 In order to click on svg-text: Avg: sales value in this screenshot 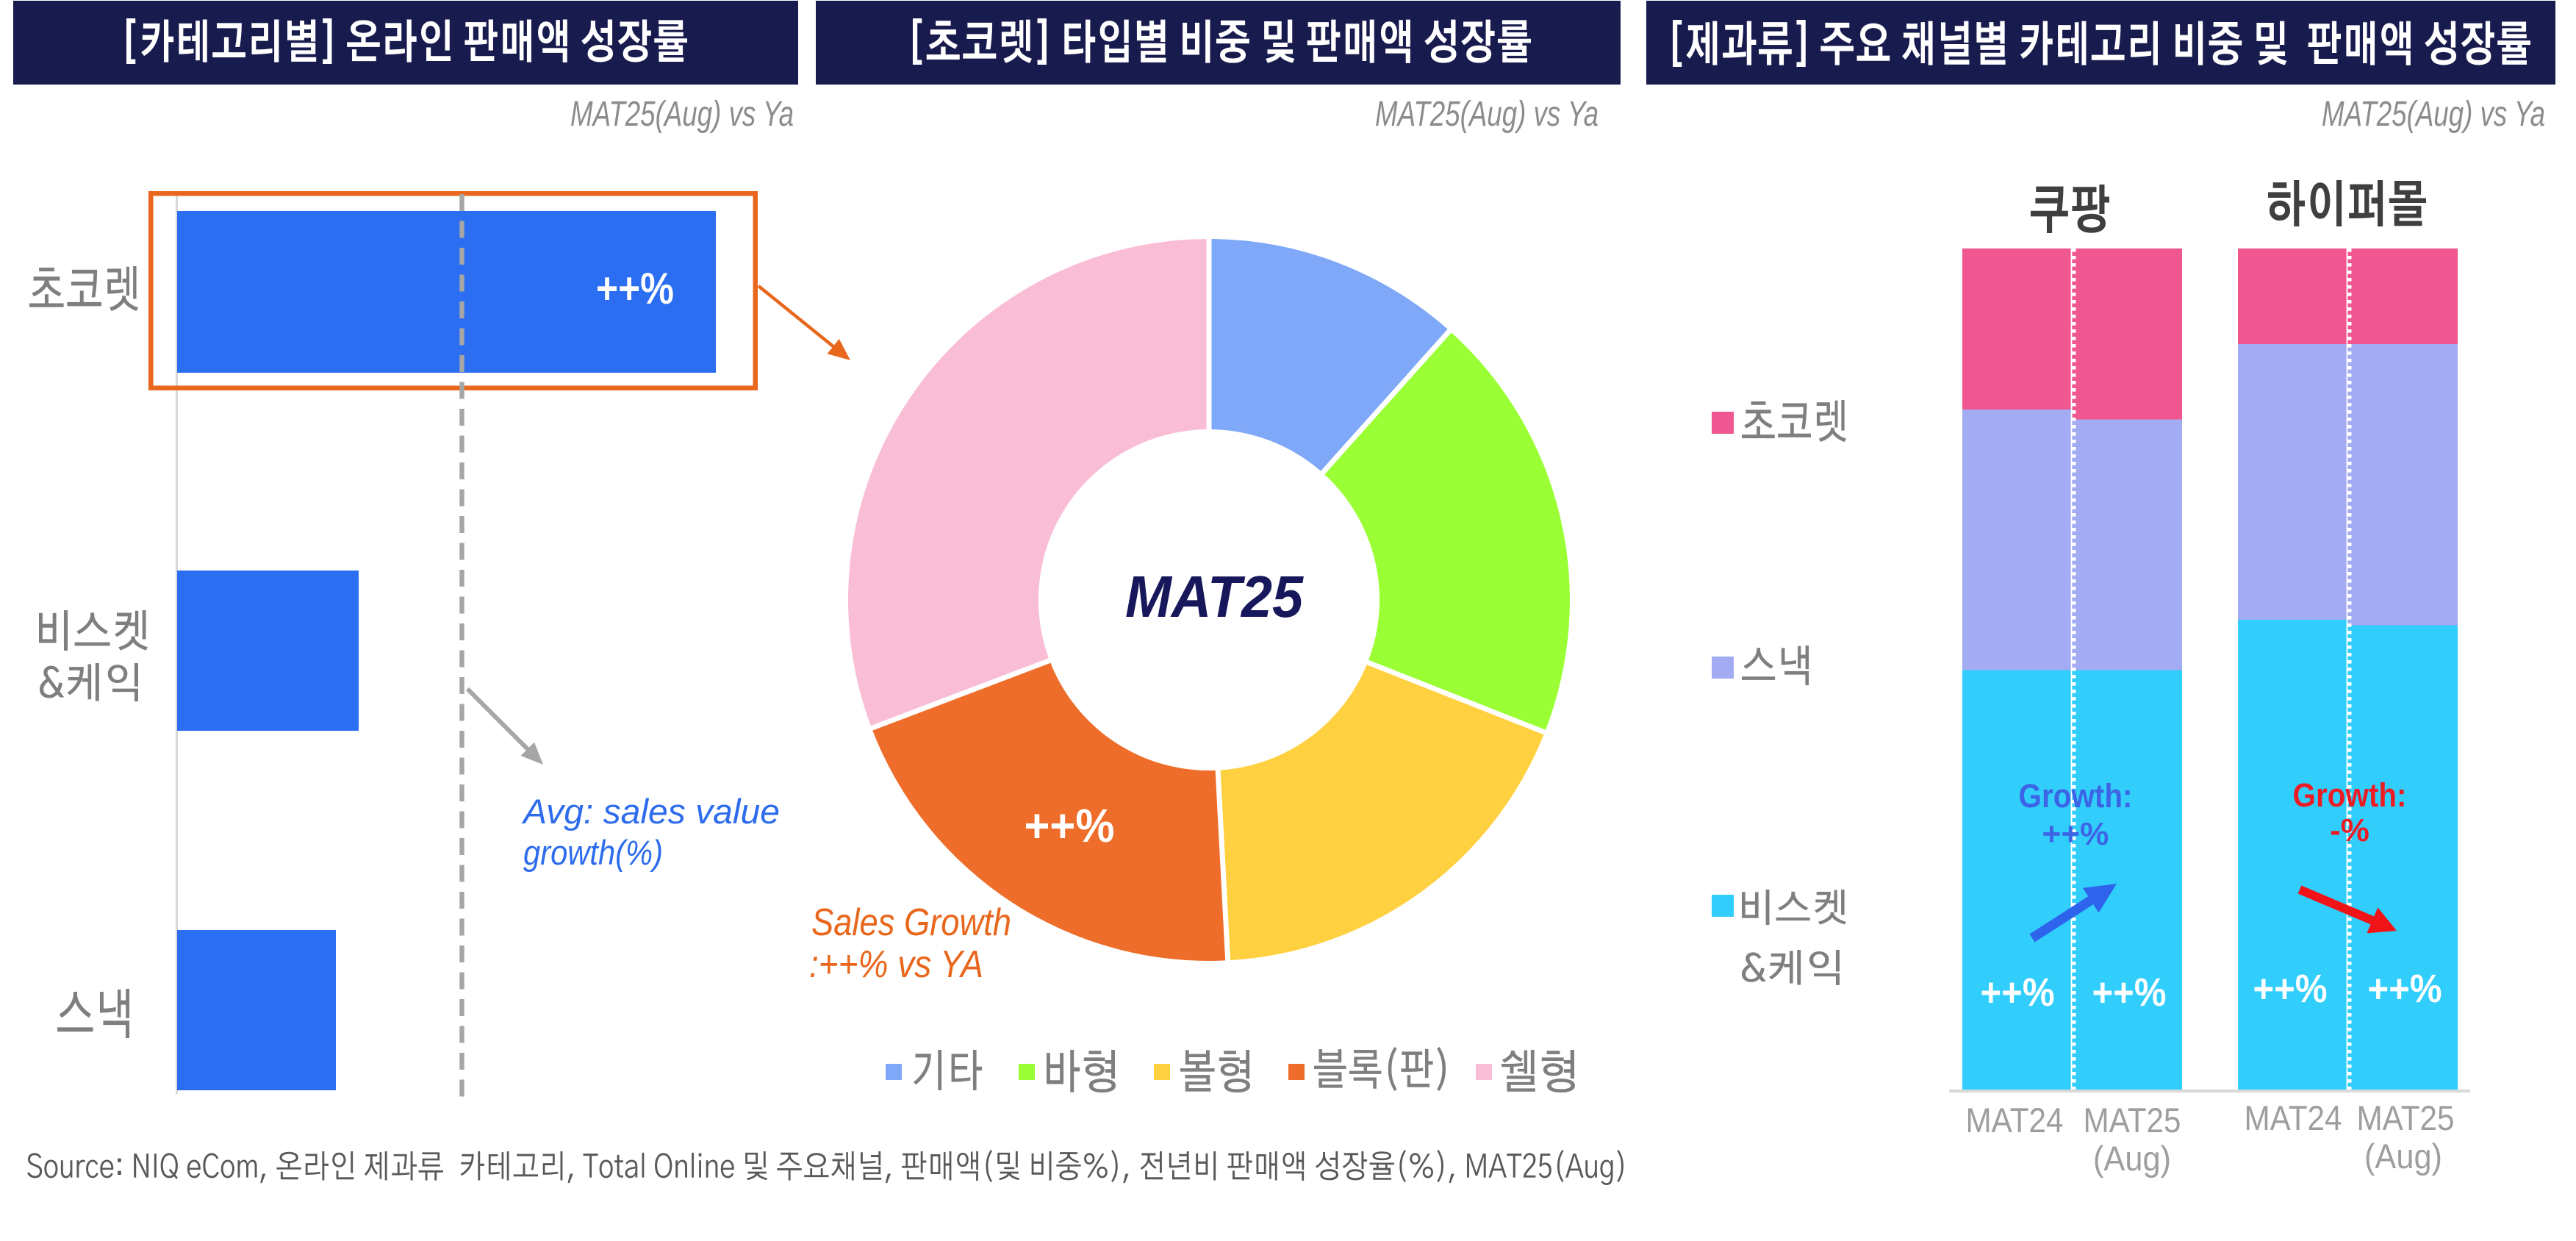, I will do `click(650, 812)`.